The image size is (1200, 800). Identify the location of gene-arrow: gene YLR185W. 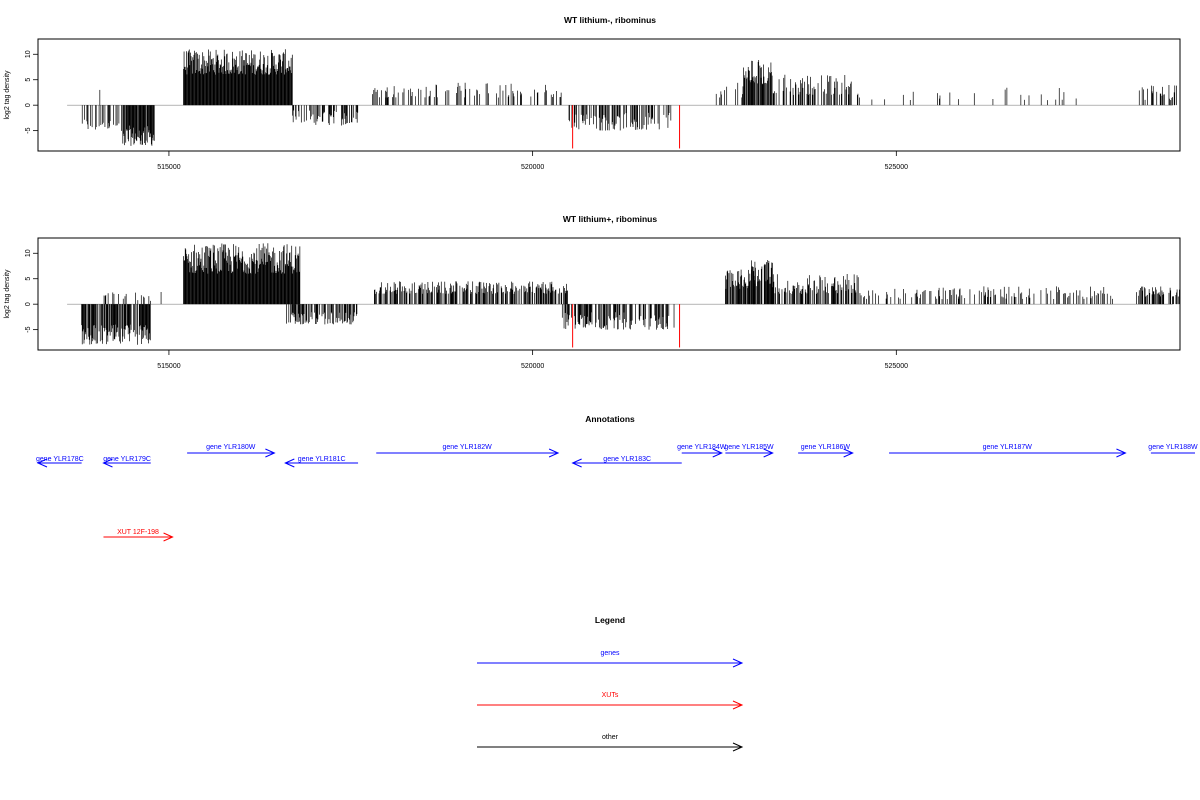
(749, 451).